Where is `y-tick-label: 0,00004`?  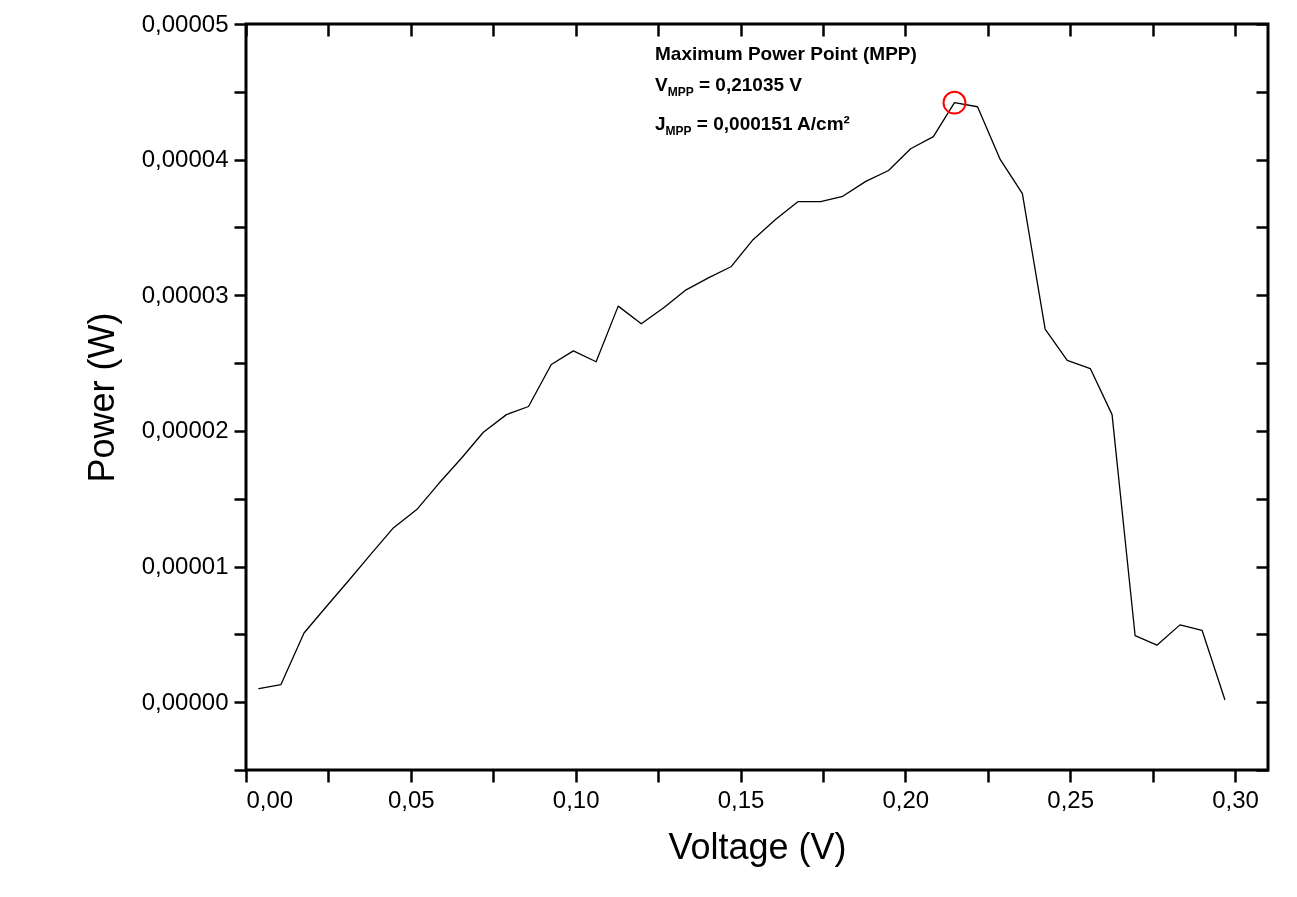 y-tick-label: 0,00004 is located at coordinates (185, 159).